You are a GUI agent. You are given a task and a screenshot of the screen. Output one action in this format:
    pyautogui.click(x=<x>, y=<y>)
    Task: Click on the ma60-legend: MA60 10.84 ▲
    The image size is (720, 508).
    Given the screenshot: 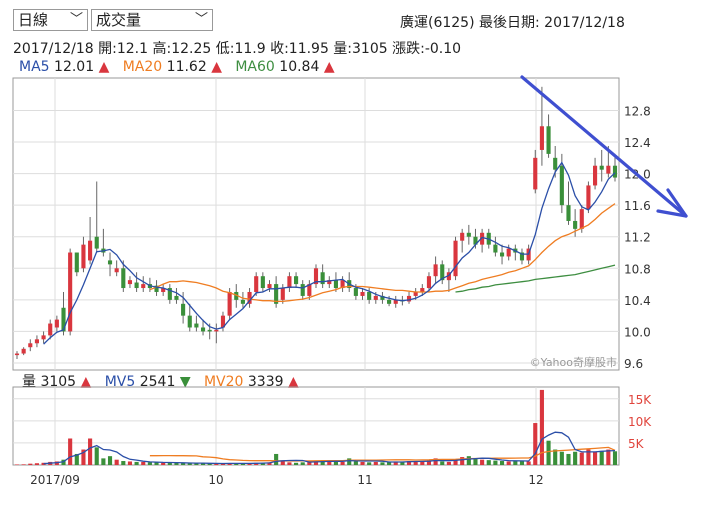 What is the action you would take?
    pyautogui.click(x=284, y=67)
    